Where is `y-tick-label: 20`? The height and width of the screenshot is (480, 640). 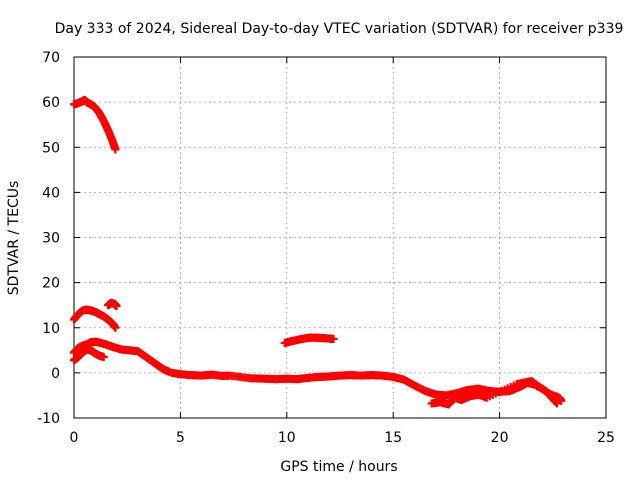 y-tick-label: 20 is located at coordinates (51, 284).